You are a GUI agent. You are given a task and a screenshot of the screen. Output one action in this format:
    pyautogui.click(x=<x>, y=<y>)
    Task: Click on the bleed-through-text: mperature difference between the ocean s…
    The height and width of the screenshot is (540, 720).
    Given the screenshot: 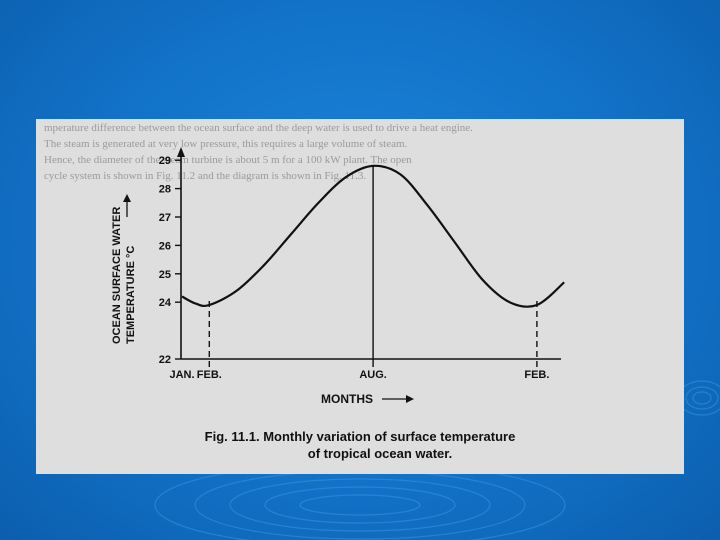 What is the action you would take?
    pyautogui.click(x=258, y=152)
    